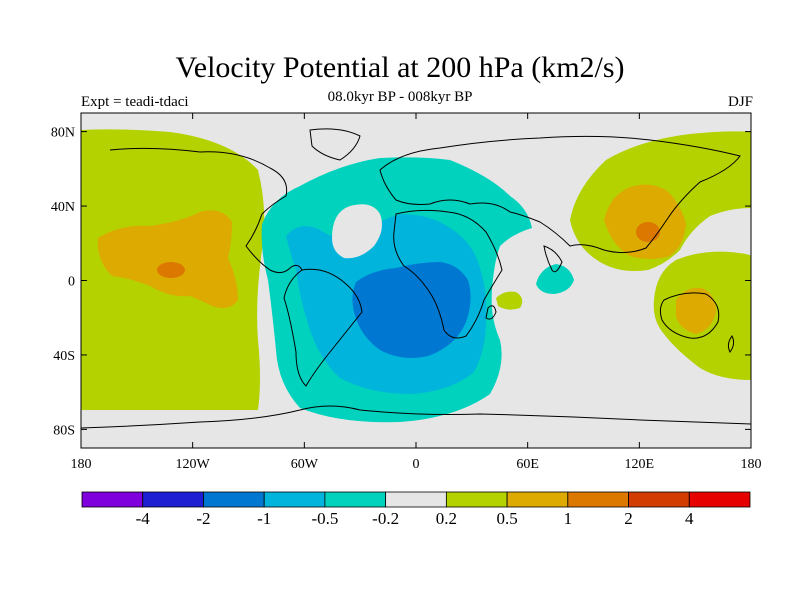  I want to click on coastline-australia, so click(689, 315).